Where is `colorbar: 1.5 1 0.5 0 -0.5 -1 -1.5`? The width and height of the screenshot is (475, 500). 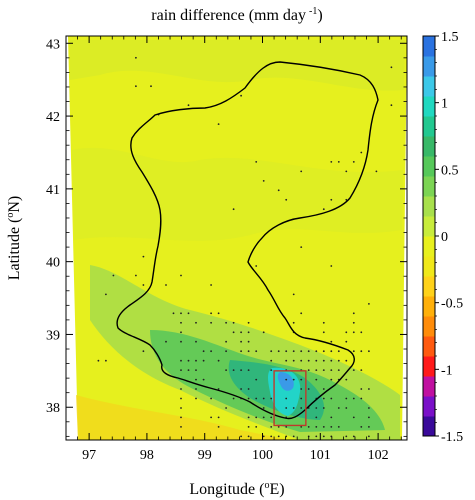
colorbar: 1.5 1 0.5 0 -0.5 -1 -1.5 is located at coordinates (442, 237).